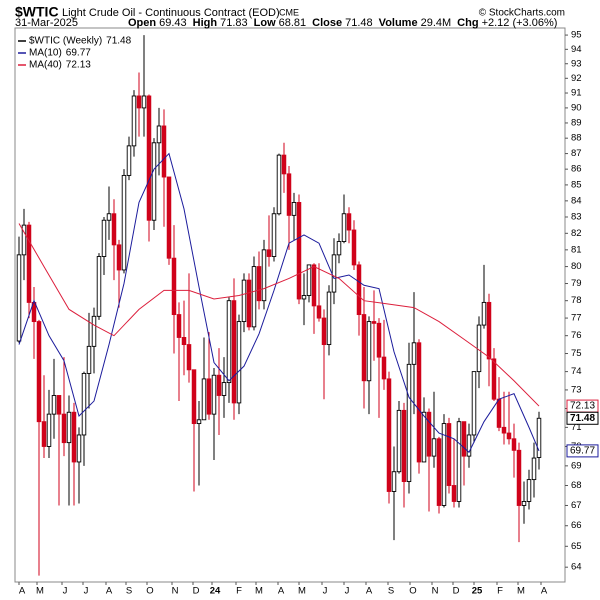 This screenshot has height=600, width=600. Describe the element at coordinates (436, 23) in the screenshot. I see `stat-value: 29.4M` at that location.